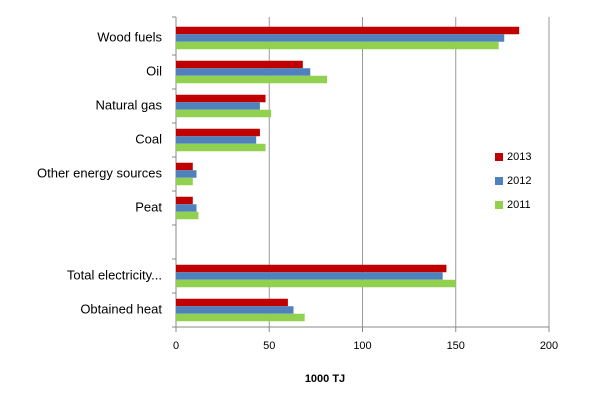 Image resolution: width=607 pixels, height=418 pixels. I want to click on x-tick-label: 0, so click(176, 346).